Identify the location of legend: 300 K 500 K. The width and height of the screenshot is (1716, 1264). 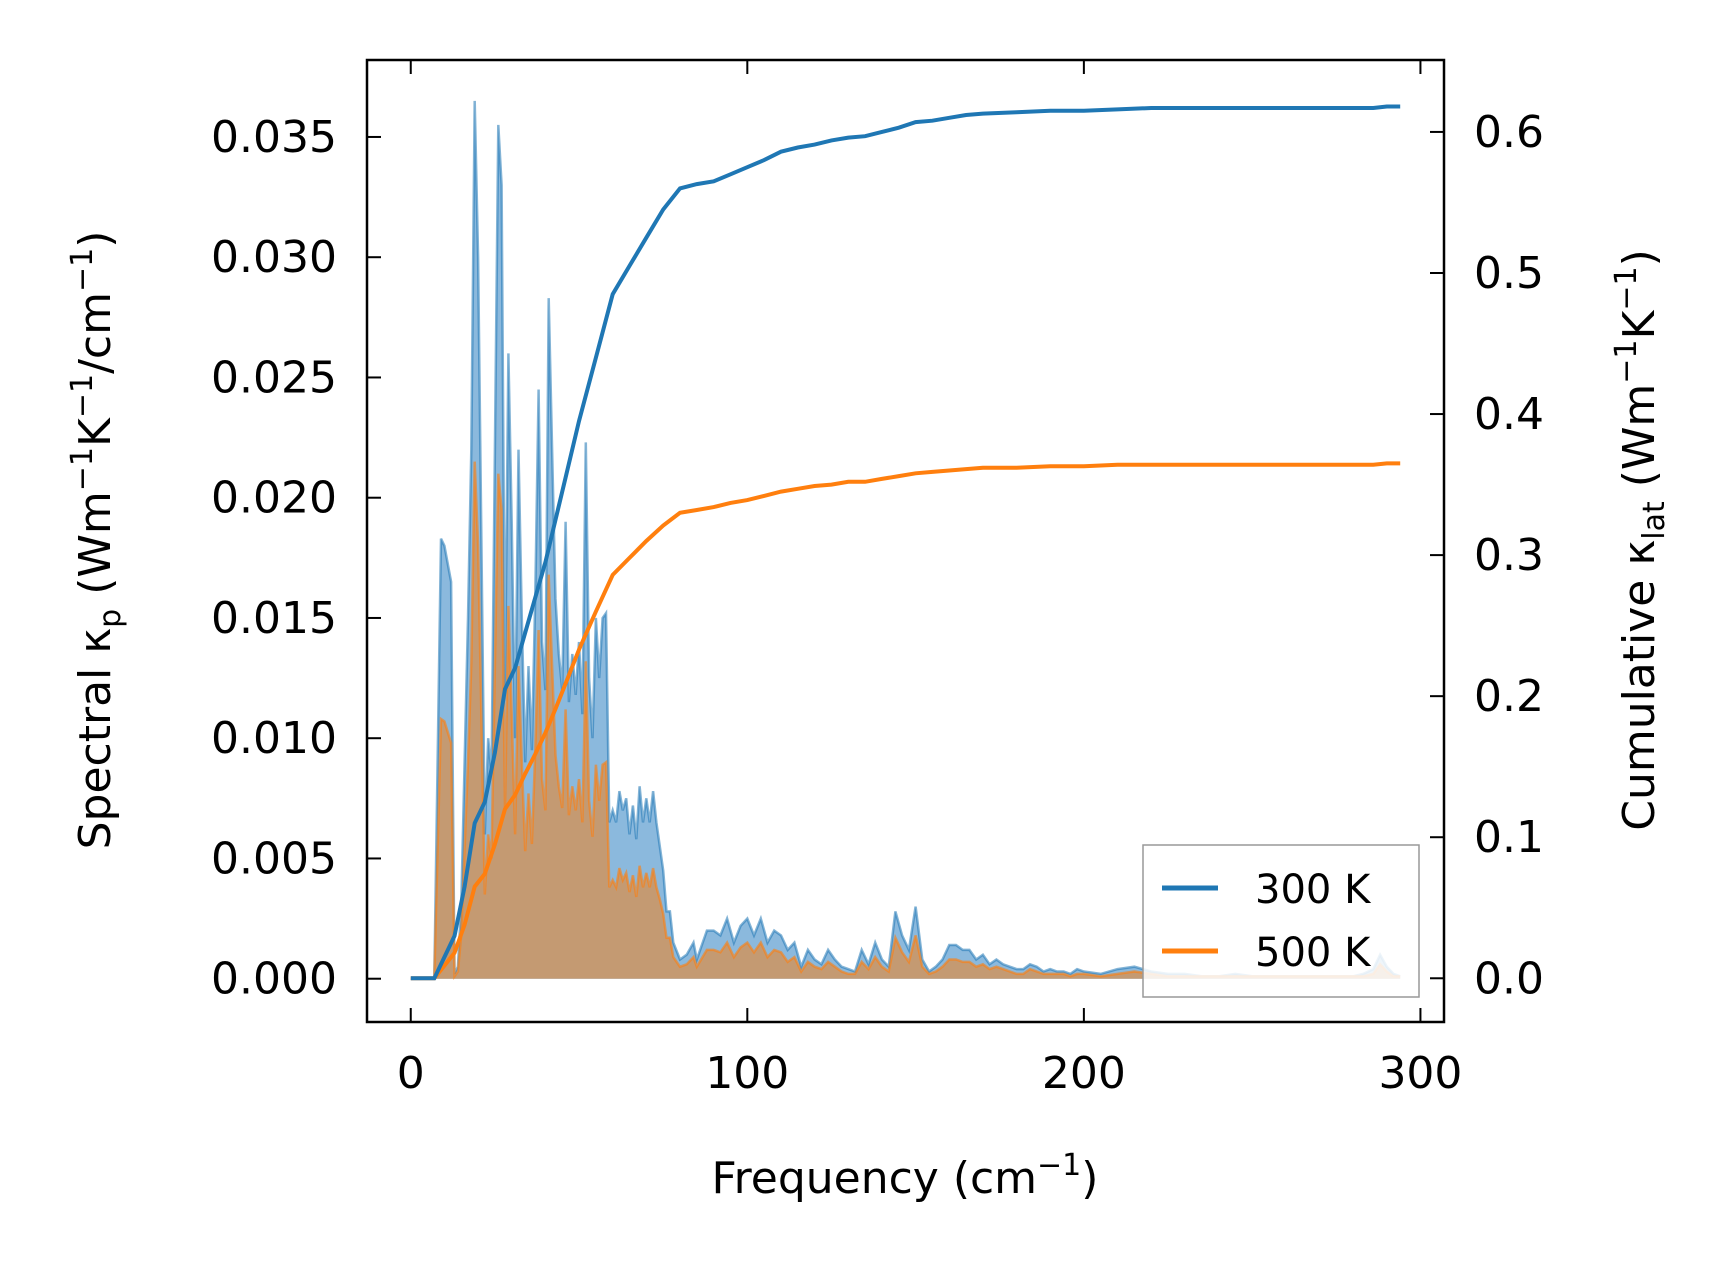
(1281, 921).